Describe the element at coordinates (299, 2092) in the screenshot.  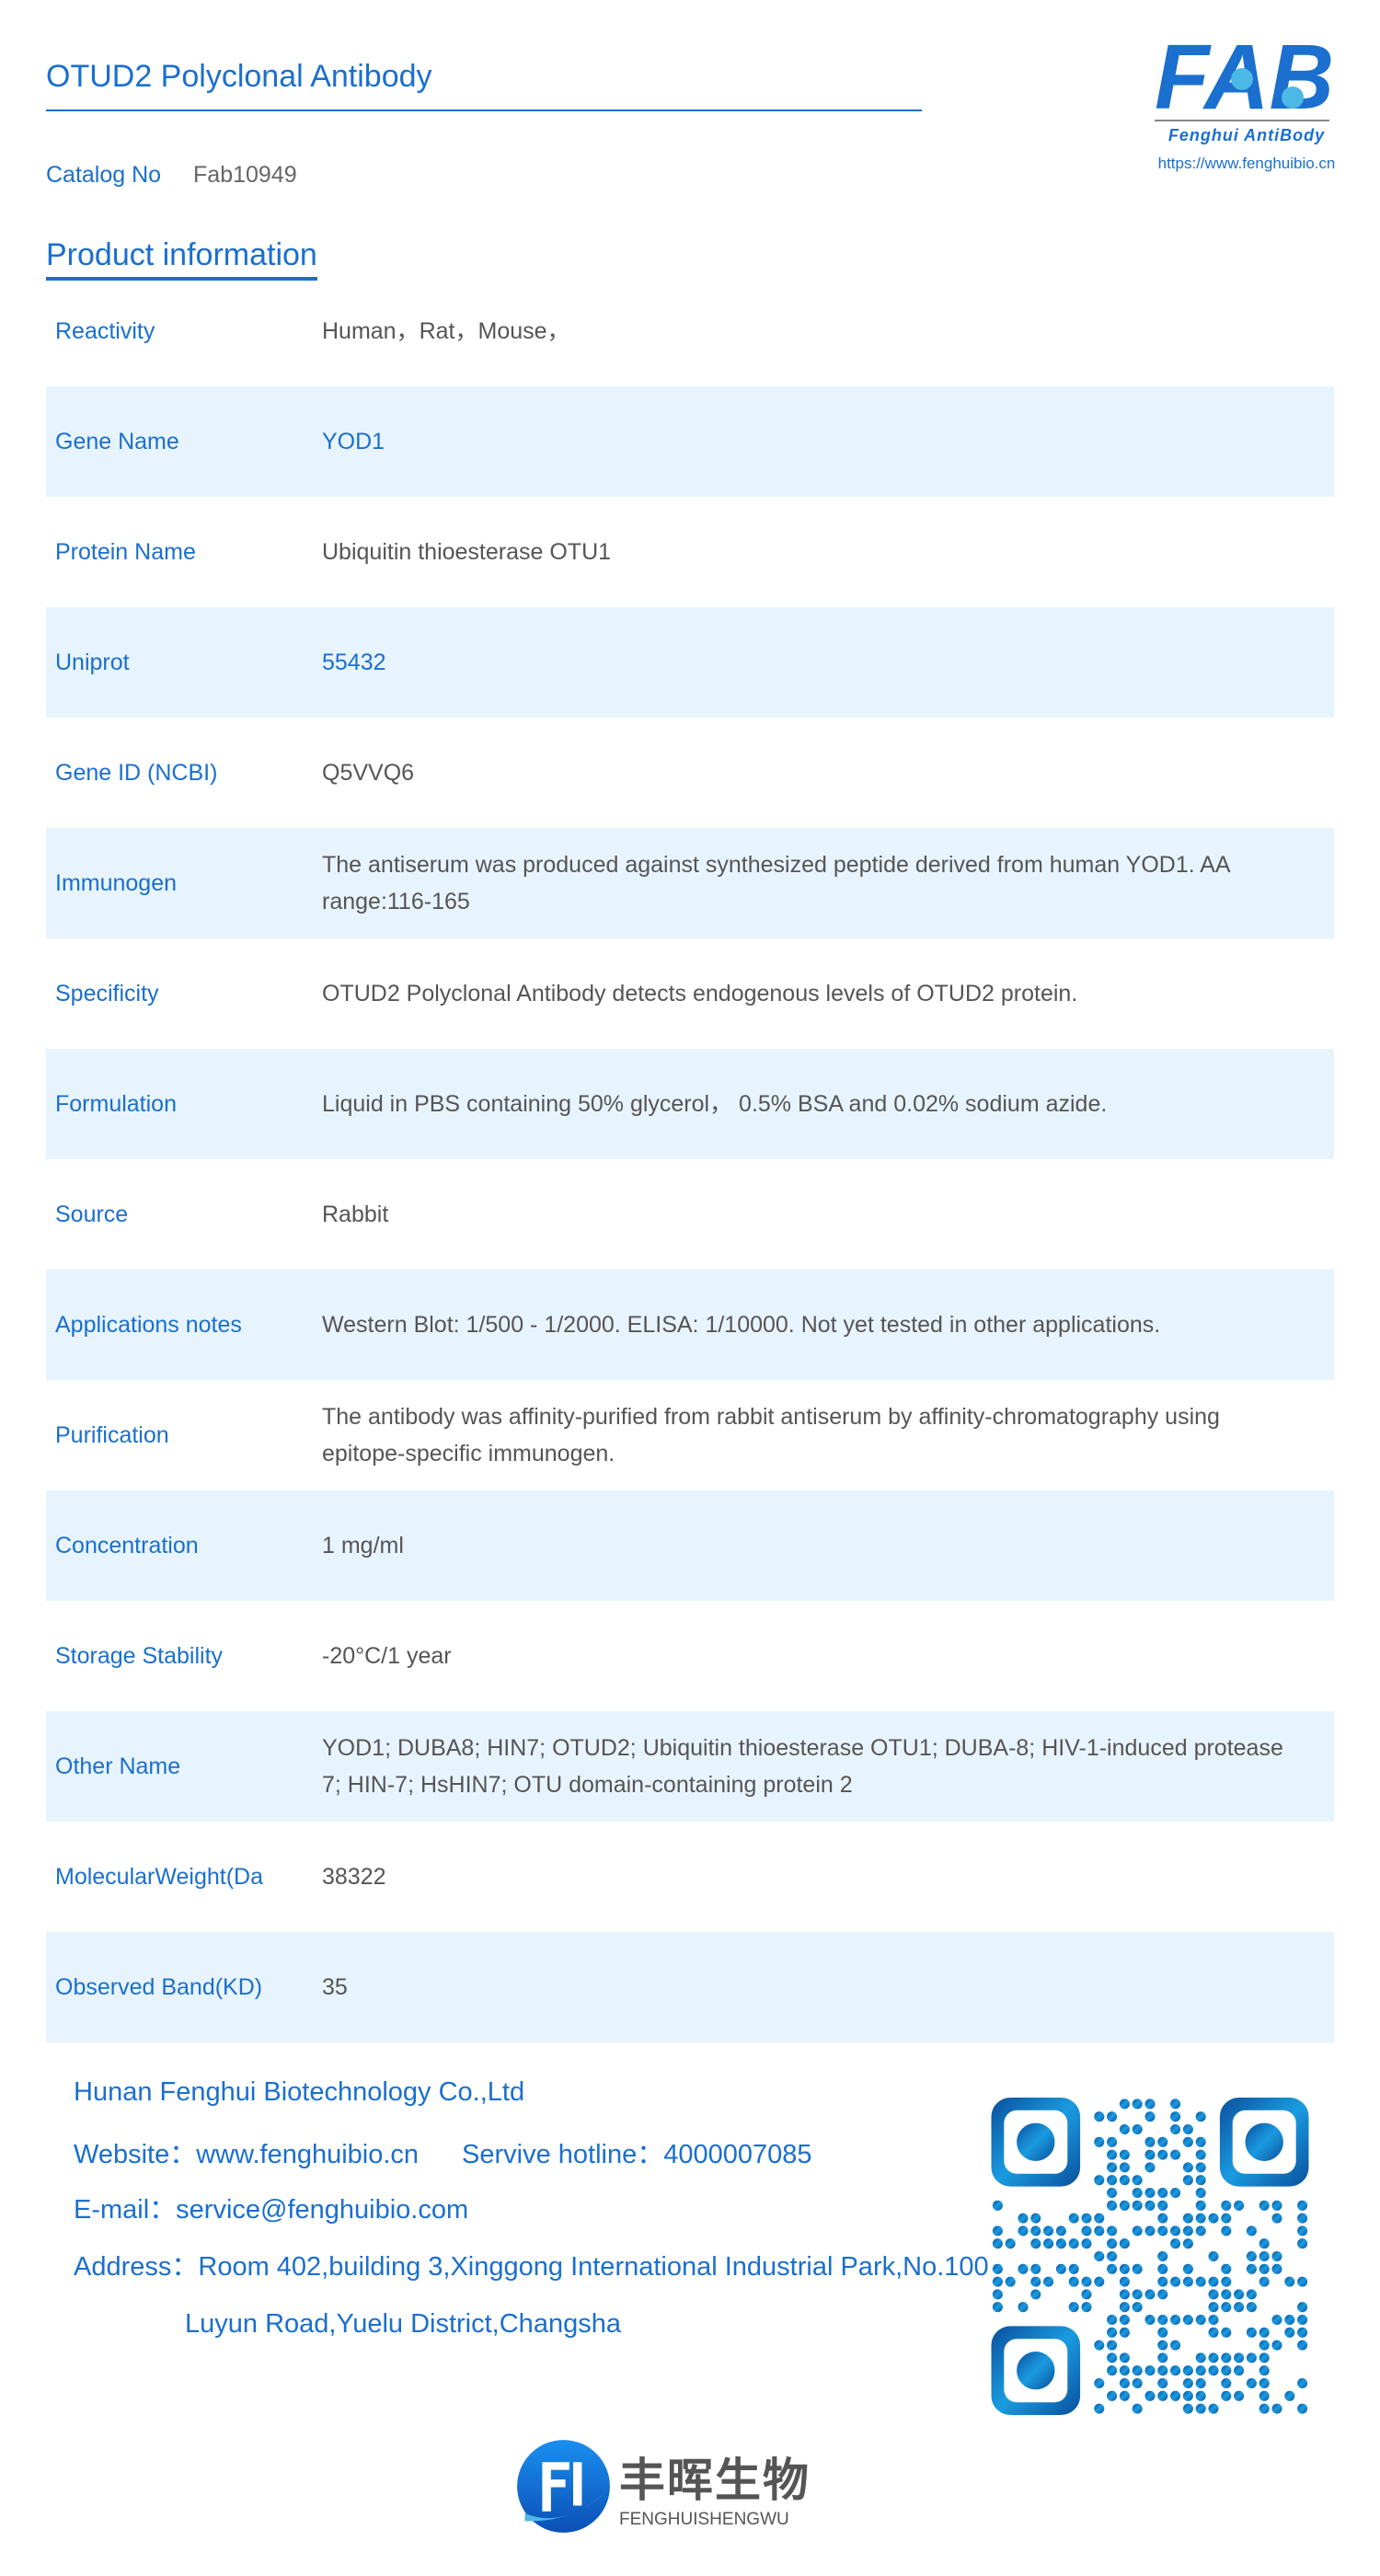
I see `company-name: Hunan Fenghui Biotechnology Co.,Ltd` at that location.